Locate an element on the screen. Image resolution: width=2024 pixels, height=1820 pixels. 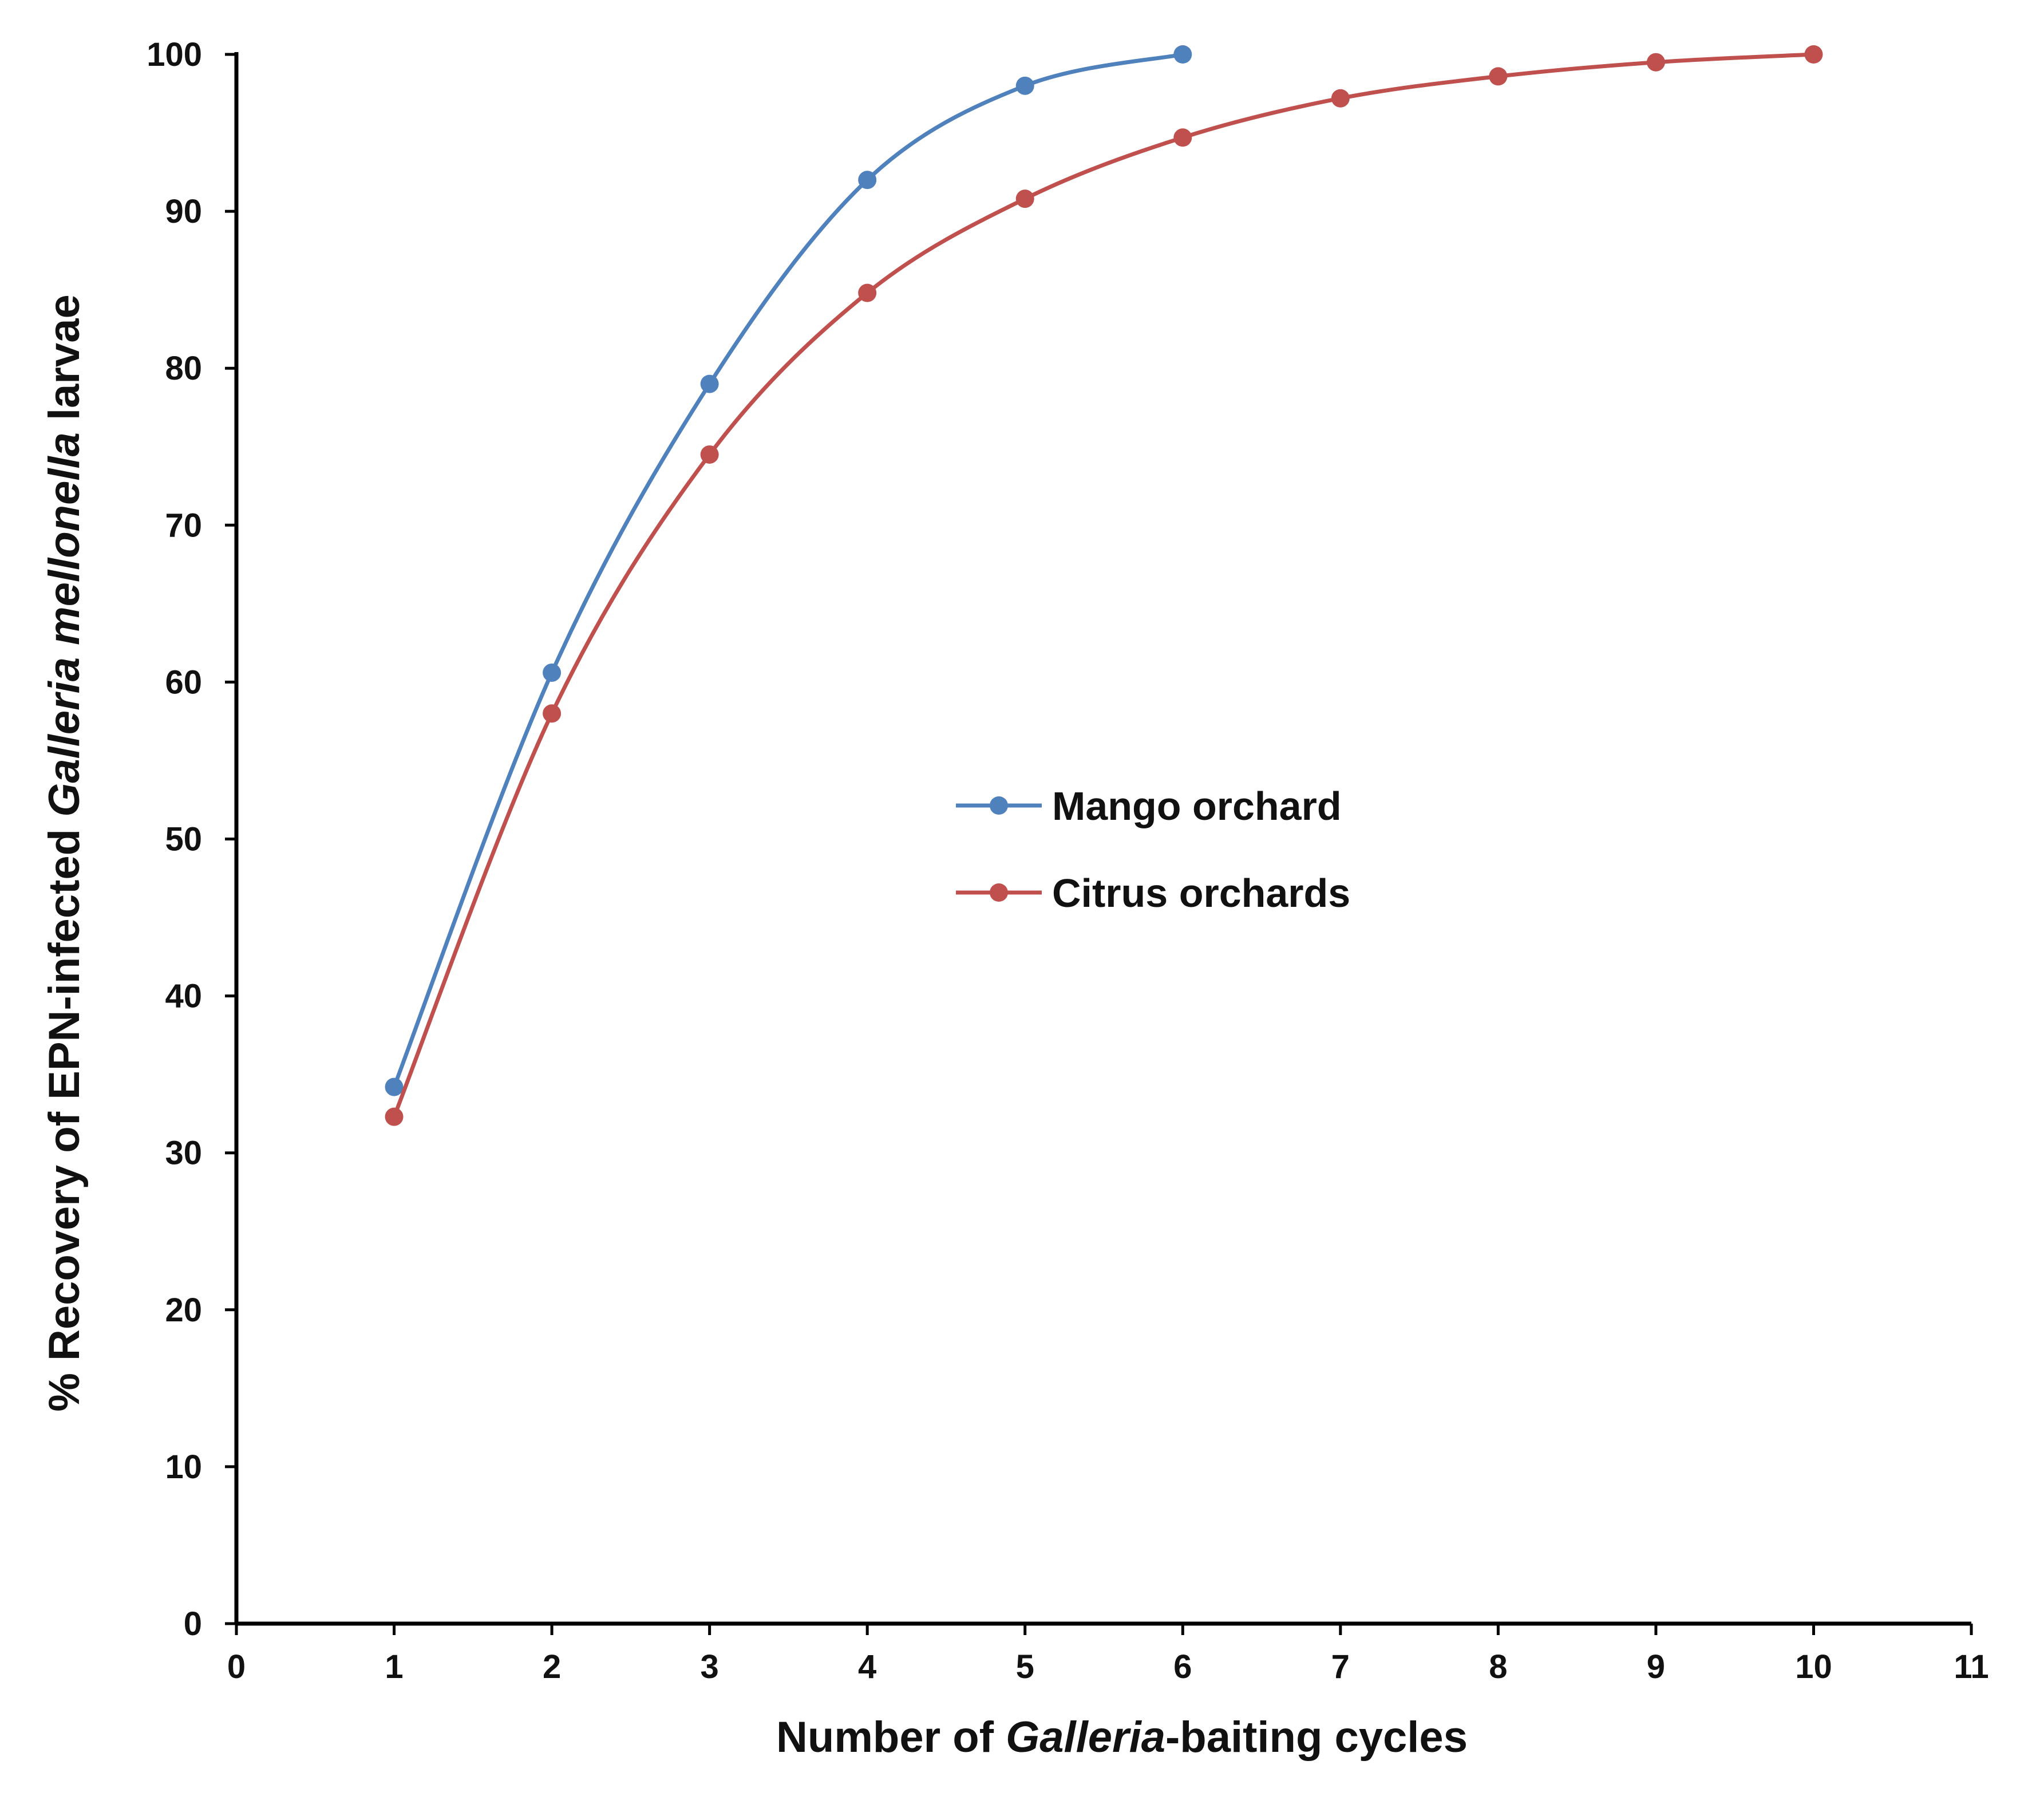
y-tick-label: 10 is located at coordinates (183, 1467).